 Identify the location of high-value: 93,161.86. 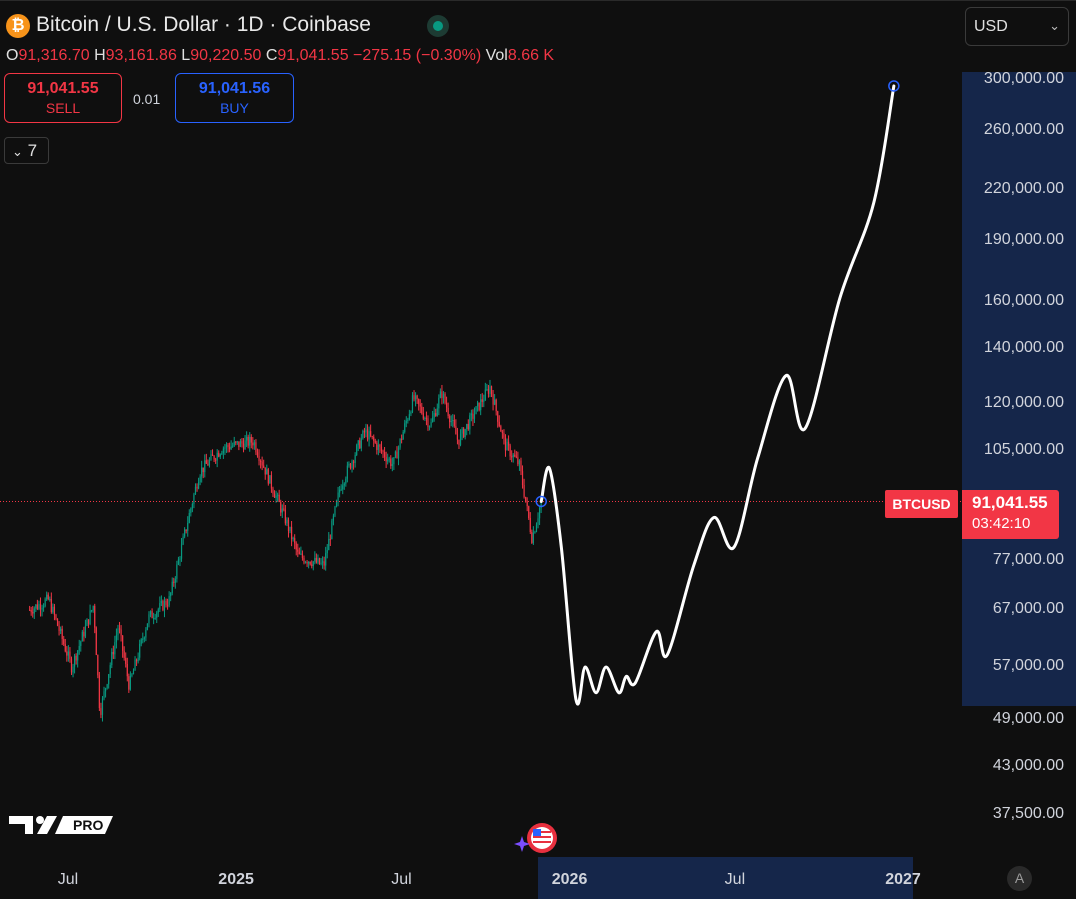
(141, 55).